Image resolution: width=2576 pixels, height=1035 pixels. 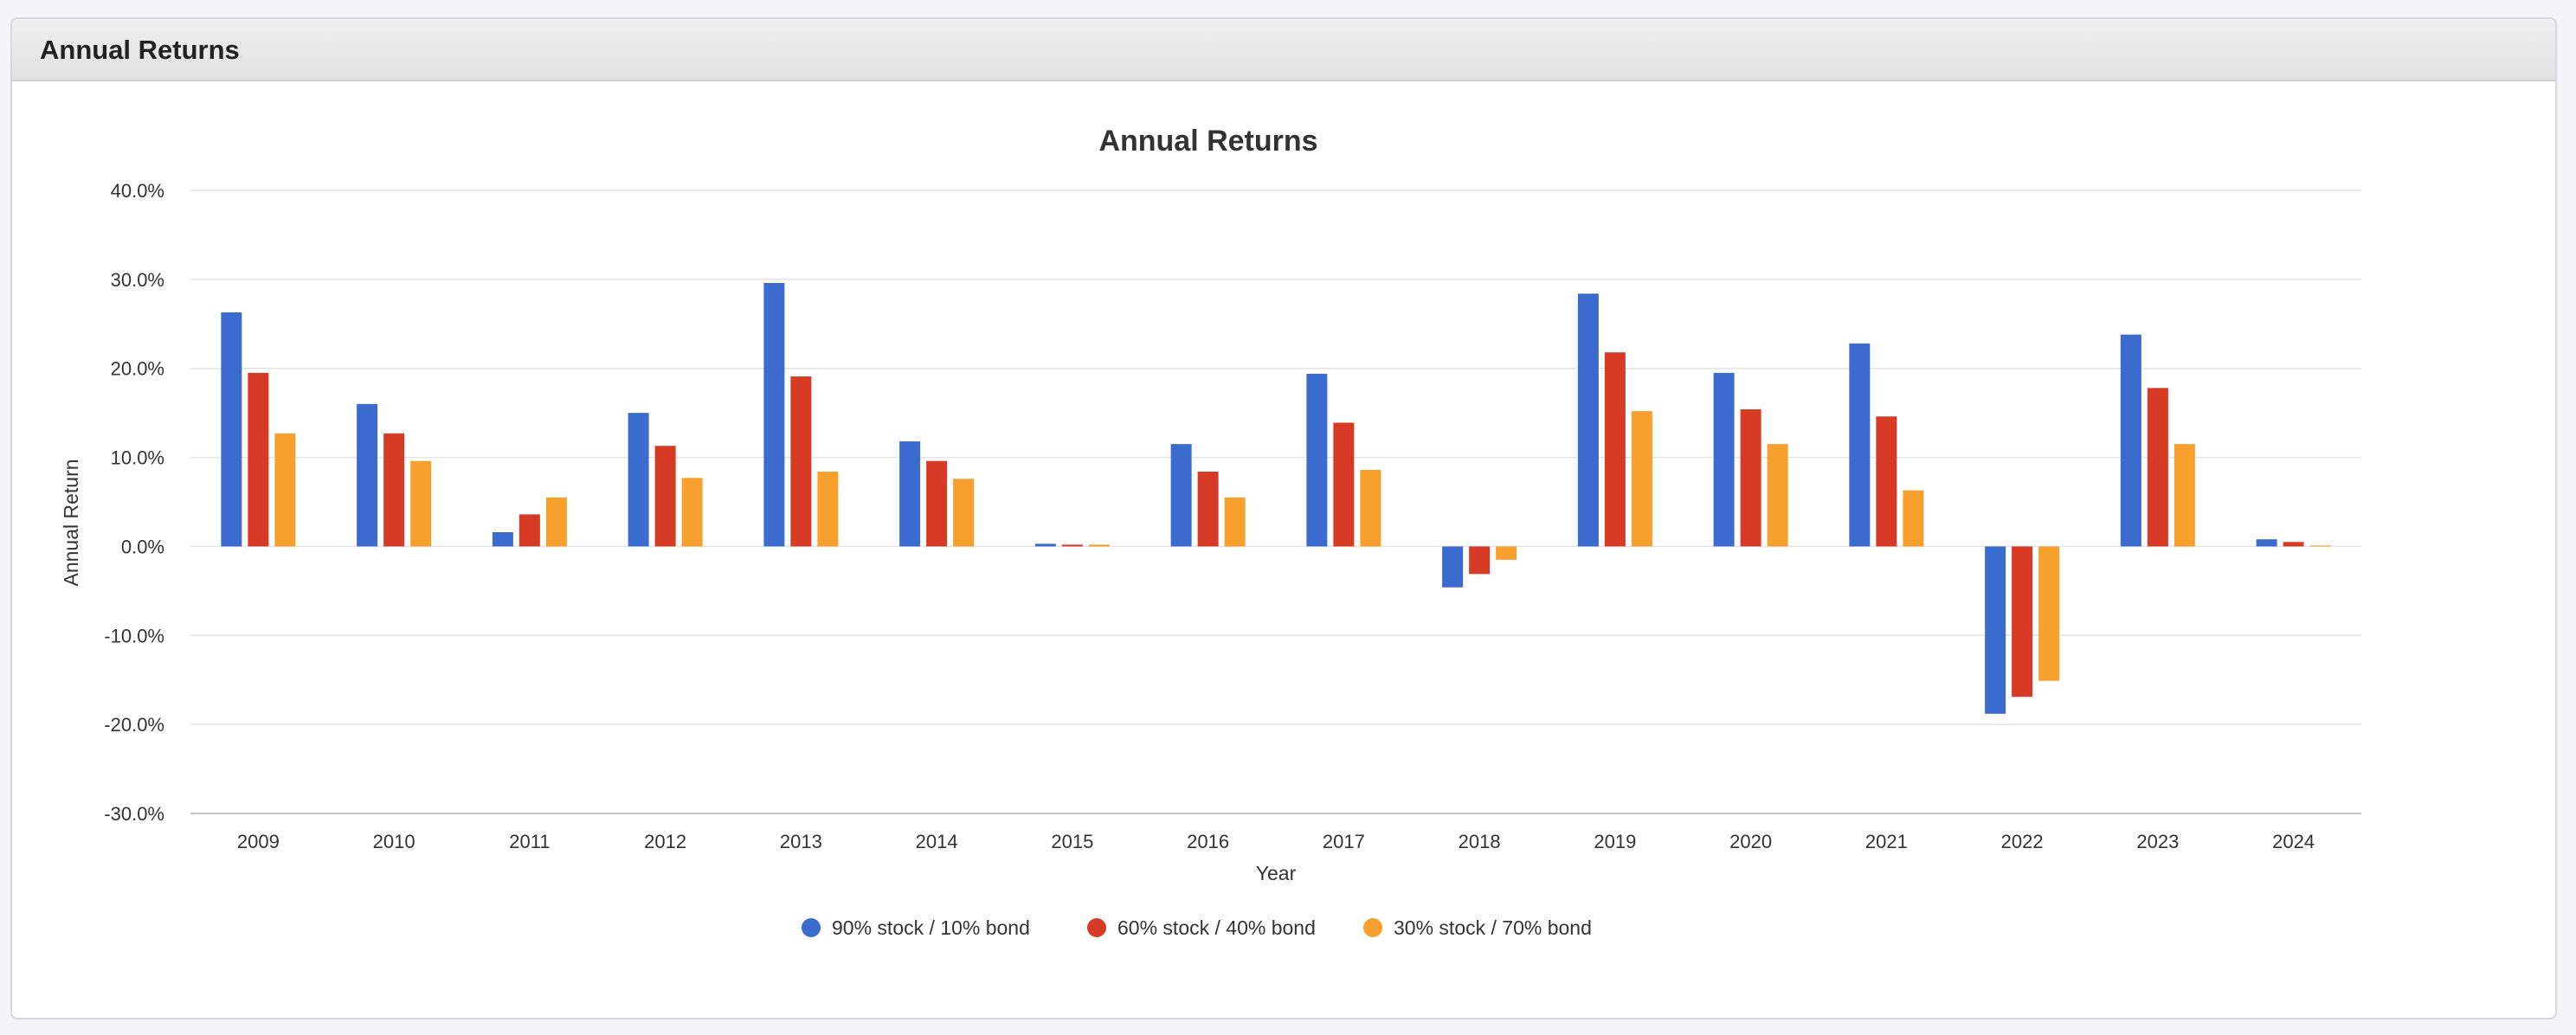 What do you see at coordinates (140, 50) in the screenshot?
I see `panel-title: Annual Returns` at bounding box center [140, 50].